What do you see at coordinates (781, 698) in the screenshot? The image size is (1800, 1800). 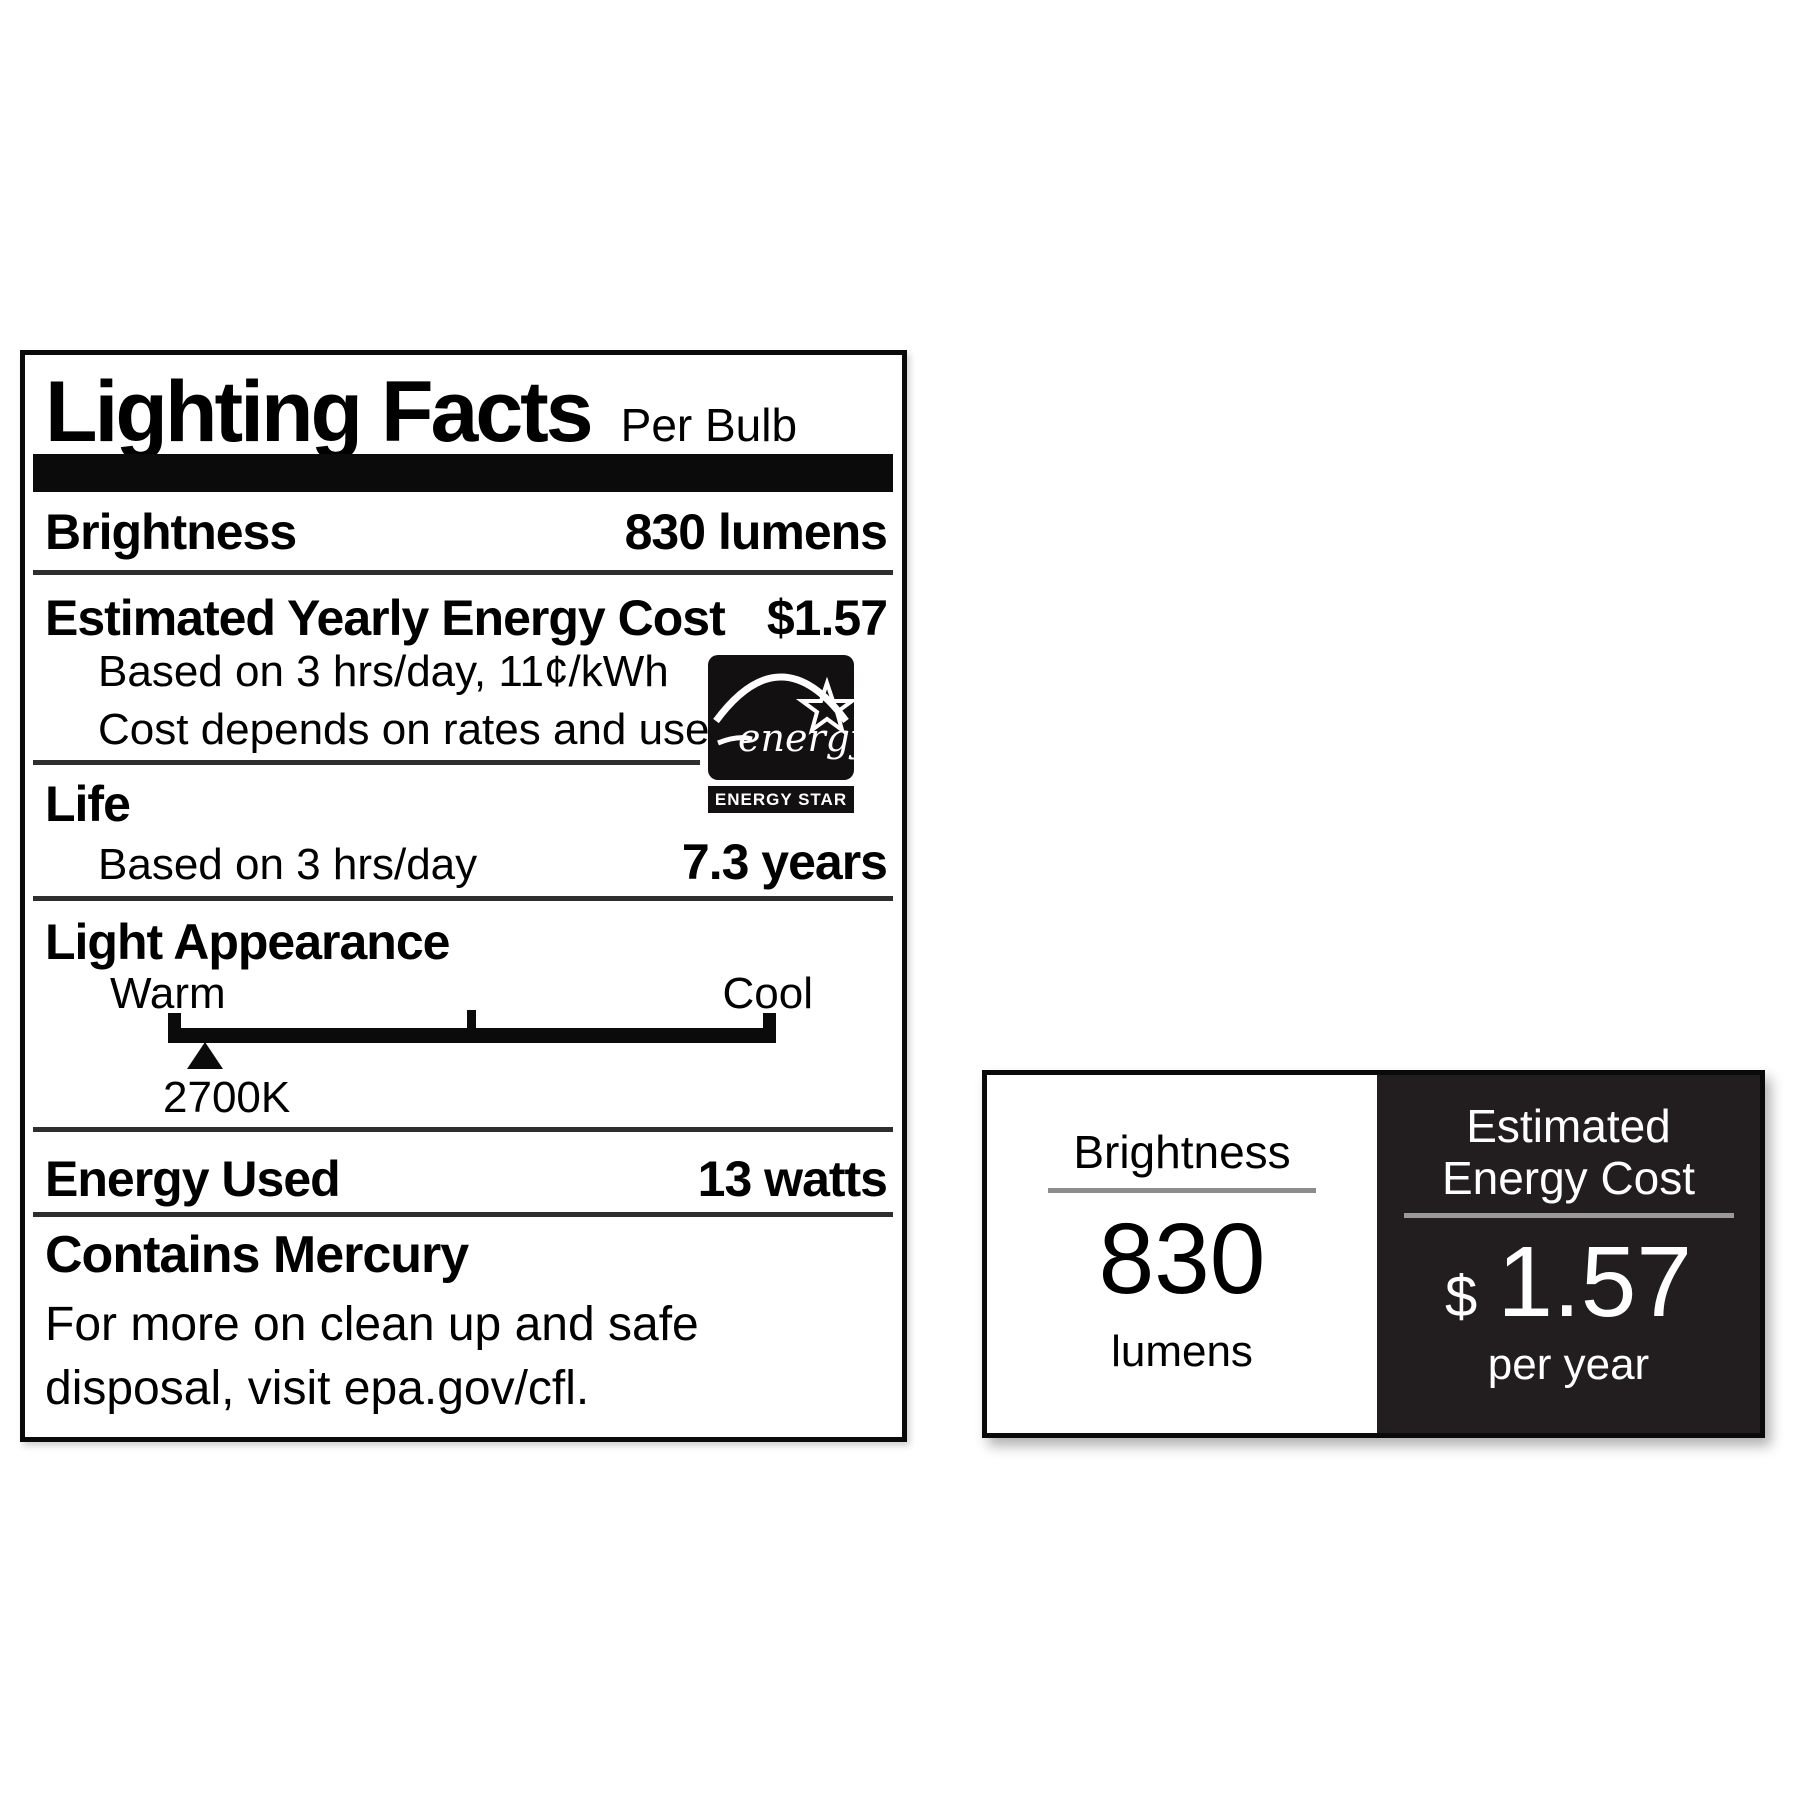 I see `energy-star-arc` at bounding box center [781, 698].